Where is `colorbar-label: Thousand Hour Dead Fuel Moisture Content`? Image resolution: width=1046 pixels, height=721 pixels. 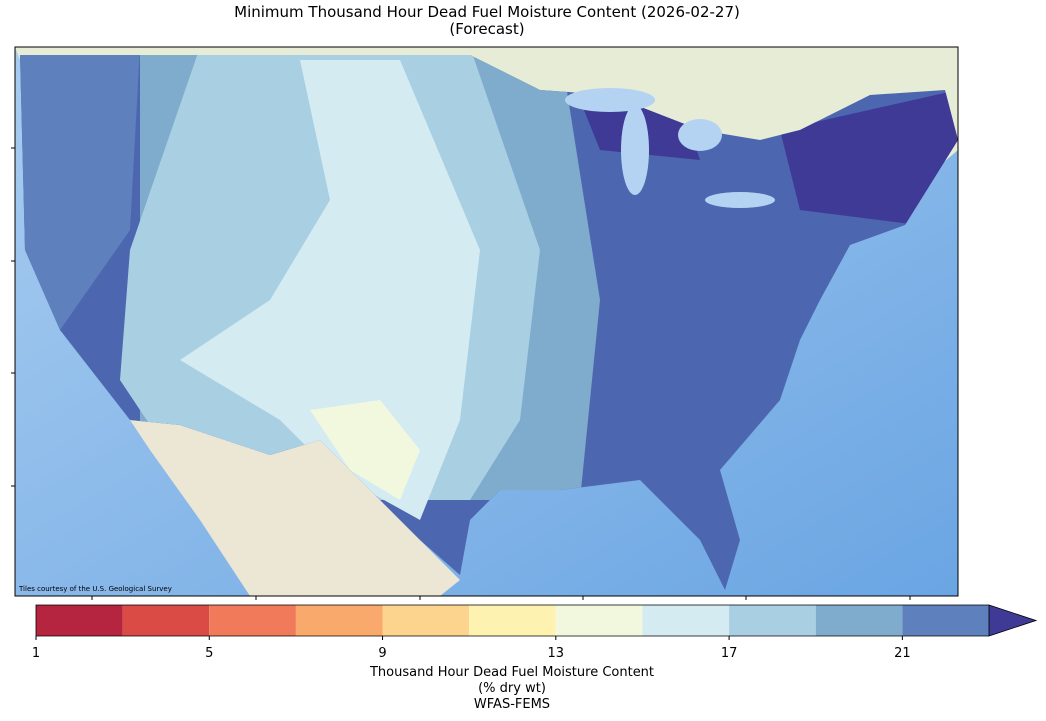 colorbar-label: Thousand Hour Dead Fuel Moisture Content is located at coordinates (511, 672).